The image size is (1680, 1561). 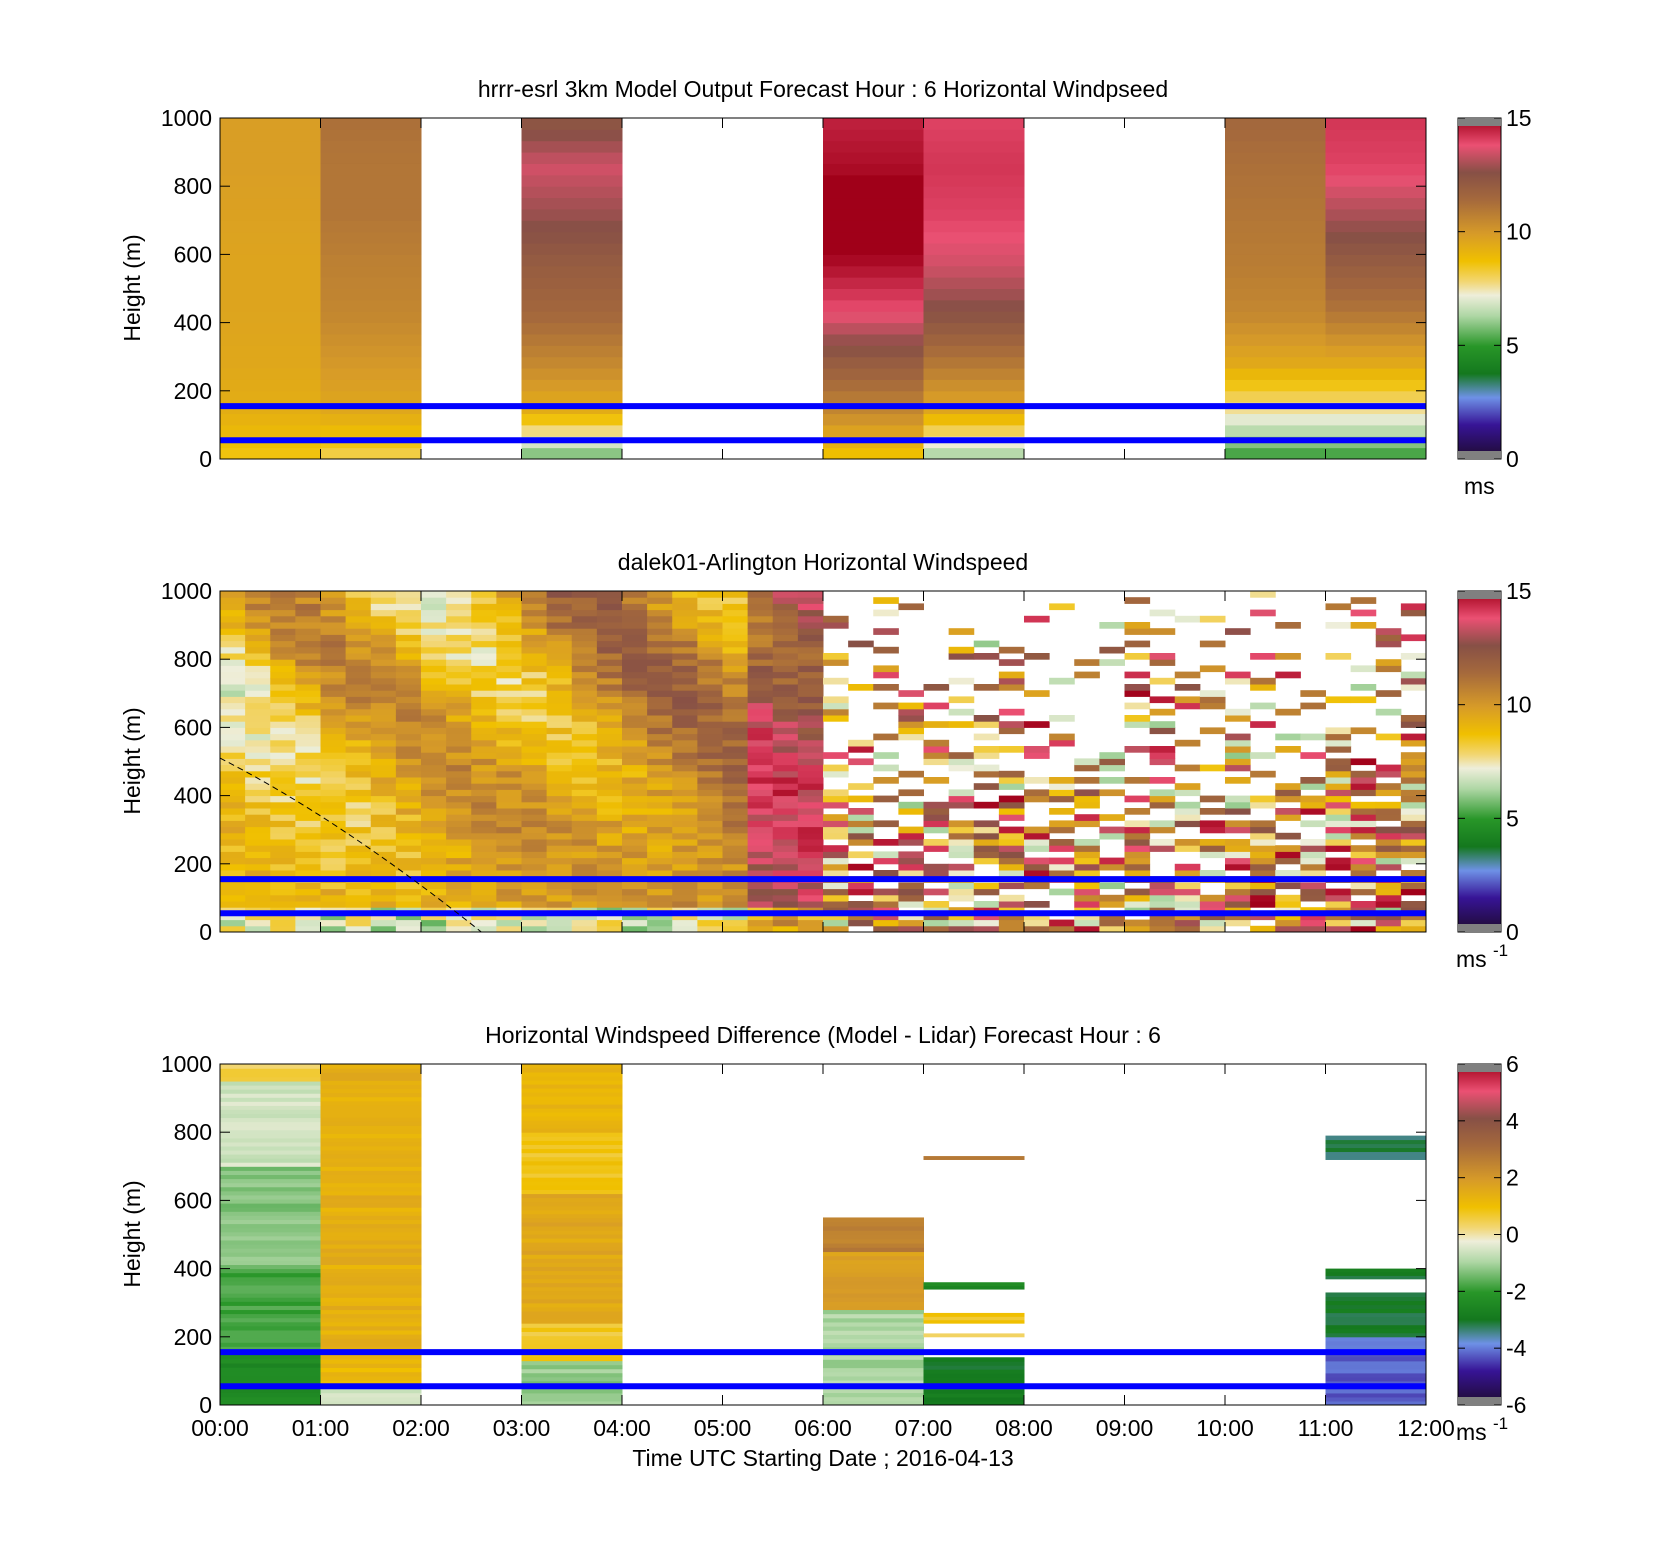 What do you see at coordinates (1024, 1428) in the screenshot?
I see `x-tick-label: 08:00` at bounding box center [1024, 1428].